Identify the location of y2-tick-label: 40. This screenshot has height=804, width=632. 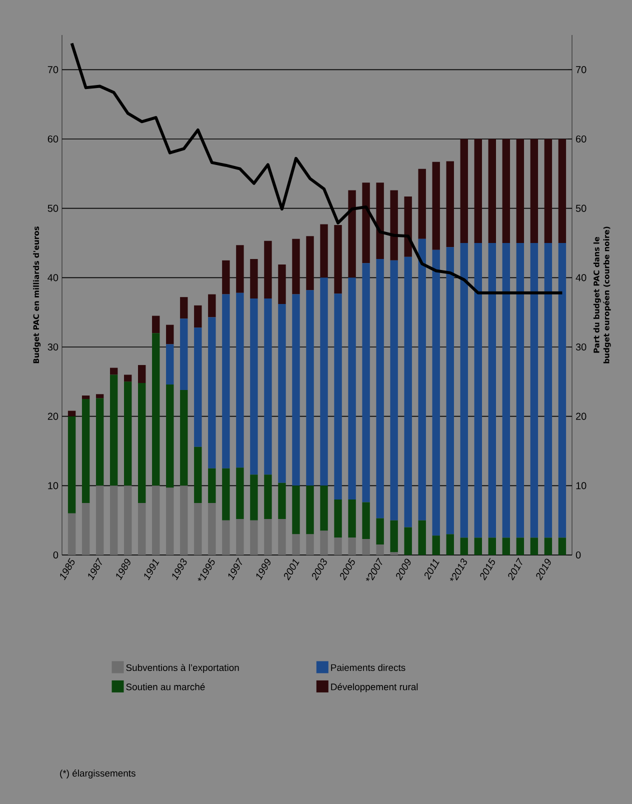
(581, 278).